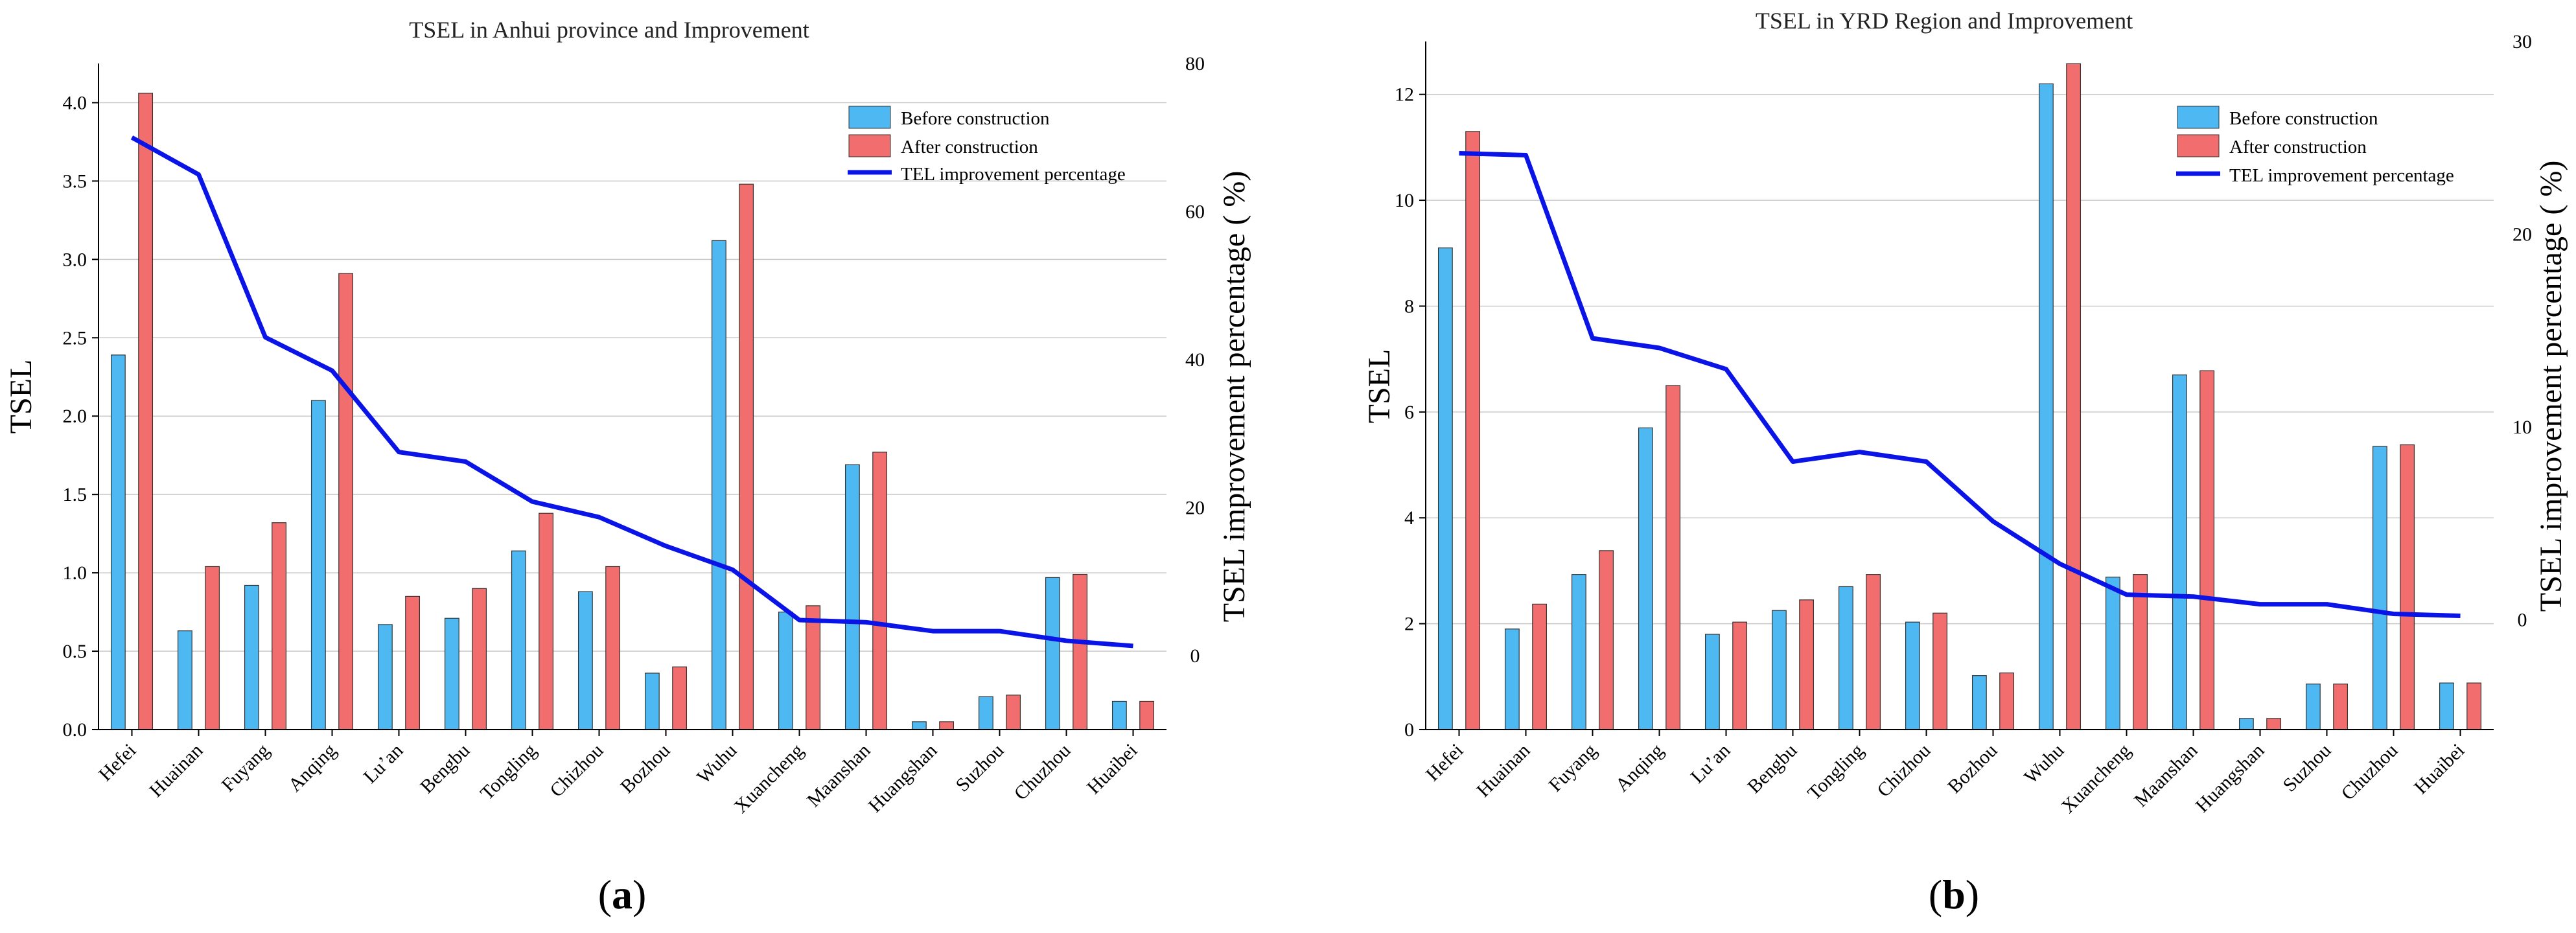 This screenshot has width=2576, height=933. Describe the element at coordinates (605, 894) in the screenshot. I see `panel-label-open: (` at that location.